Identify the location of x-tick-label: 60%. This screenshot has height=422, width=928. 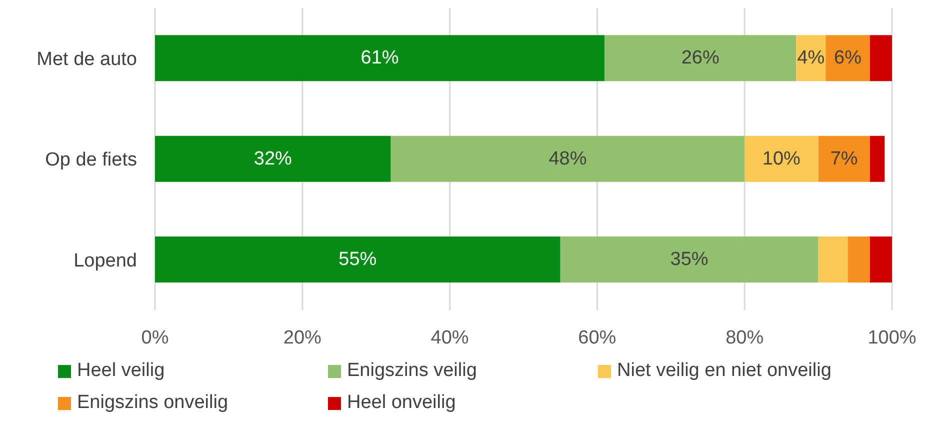
(597, 337).